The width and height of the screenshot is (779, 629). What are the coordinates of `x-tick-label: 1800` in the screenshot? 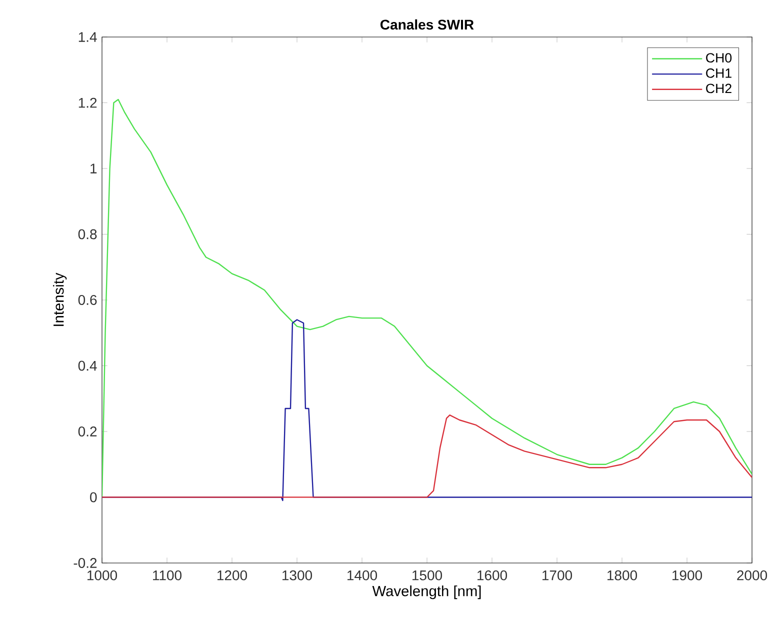 It's located at (622, 575).